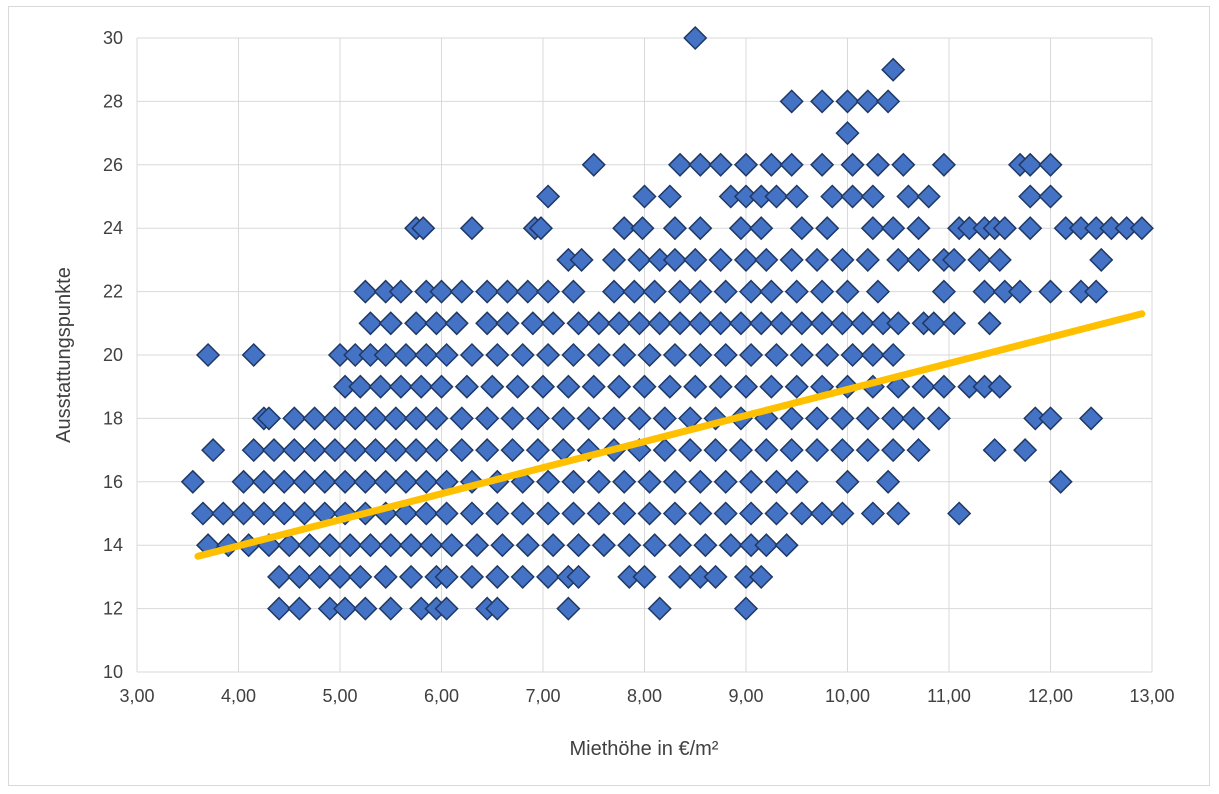  What do you see at coordinates (113, 292) in the screenshot?
I see `y-tick-label: 22` at bounding box center [113, 292].